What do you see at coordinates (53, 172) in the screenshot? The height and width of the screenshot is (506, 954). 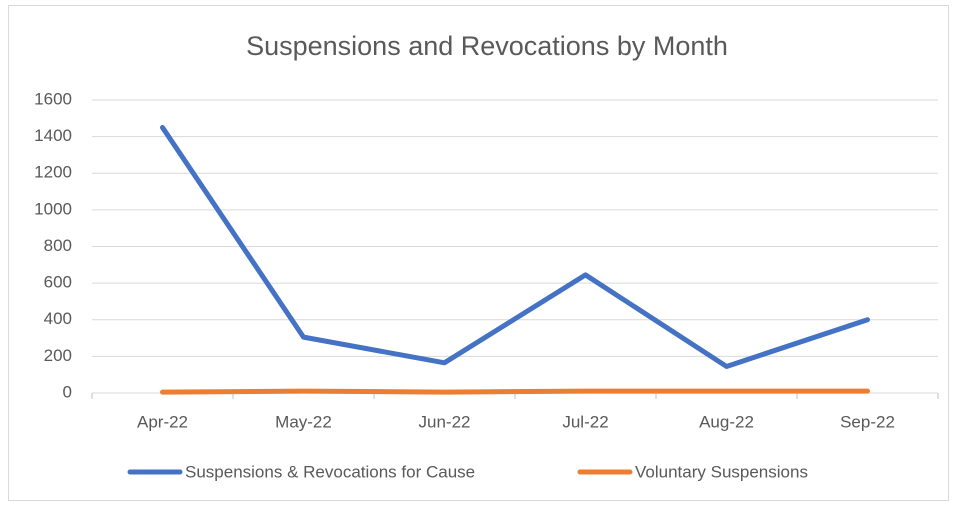 I see `y-tick-label: 1200` at bounding box center [53, 172].